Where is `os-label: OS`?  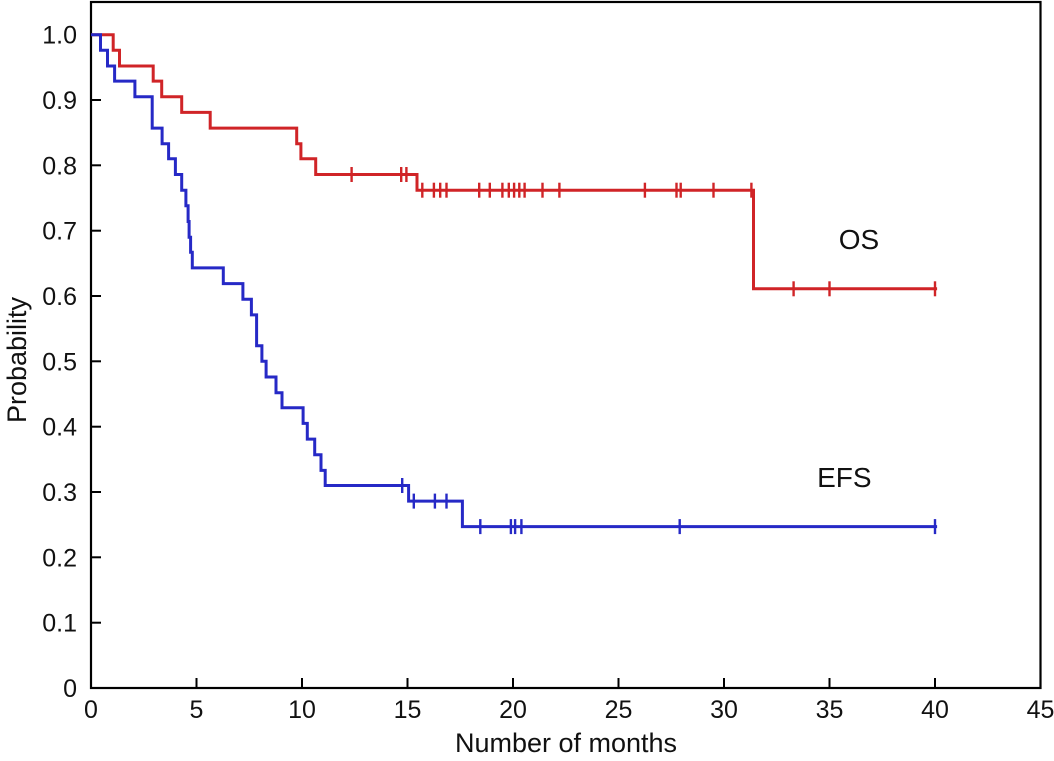
os-label: OS is located at coordinates (859, 239).